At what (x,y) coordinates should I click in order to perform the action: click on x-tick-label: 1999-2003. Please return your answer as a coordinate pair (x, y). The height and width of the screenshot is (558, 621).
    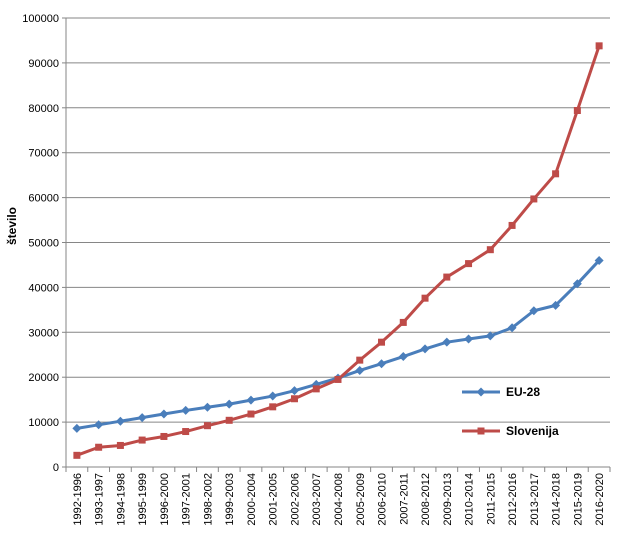
    Looking at the image, I should click on (230, 499).